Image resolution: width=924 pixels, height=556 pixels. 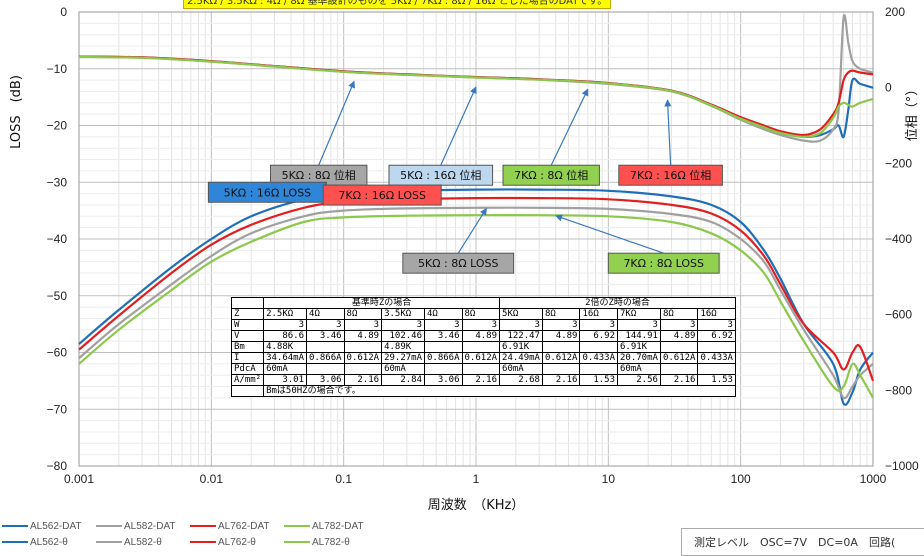 What do you see at coordinates (237, 542) in the screenshot?
I see `legend-label: AL762-θ` at bounding box center [237, 542].